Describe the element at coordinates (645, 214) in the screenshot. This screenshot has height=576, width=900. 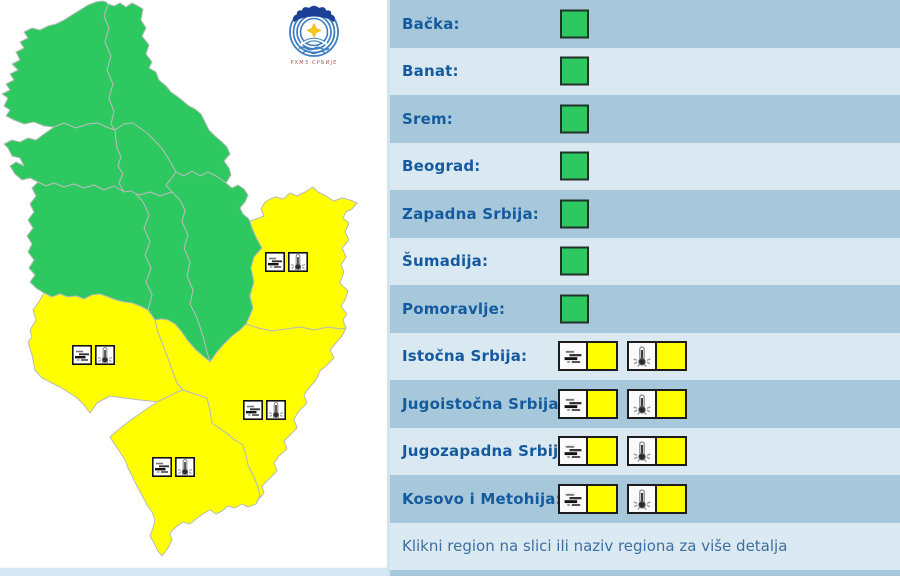
I see `region-row-zapadna-srbija: Zapadna Srbija:` at that location.